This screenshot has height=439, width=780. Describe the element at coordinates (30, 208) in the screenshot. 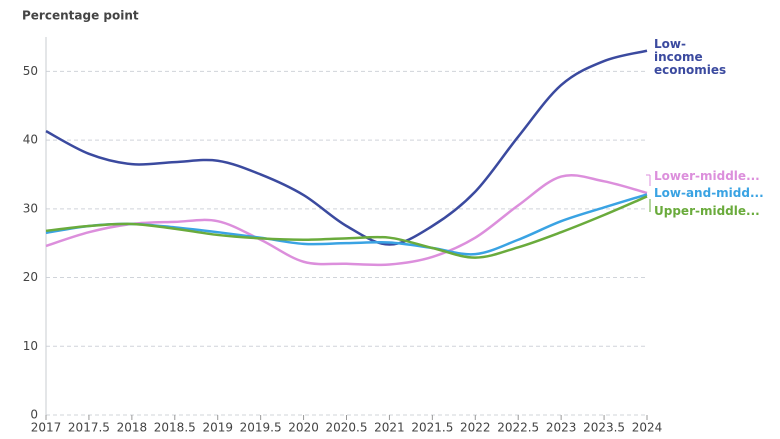

I see `y-tick-label: 30` at that location.